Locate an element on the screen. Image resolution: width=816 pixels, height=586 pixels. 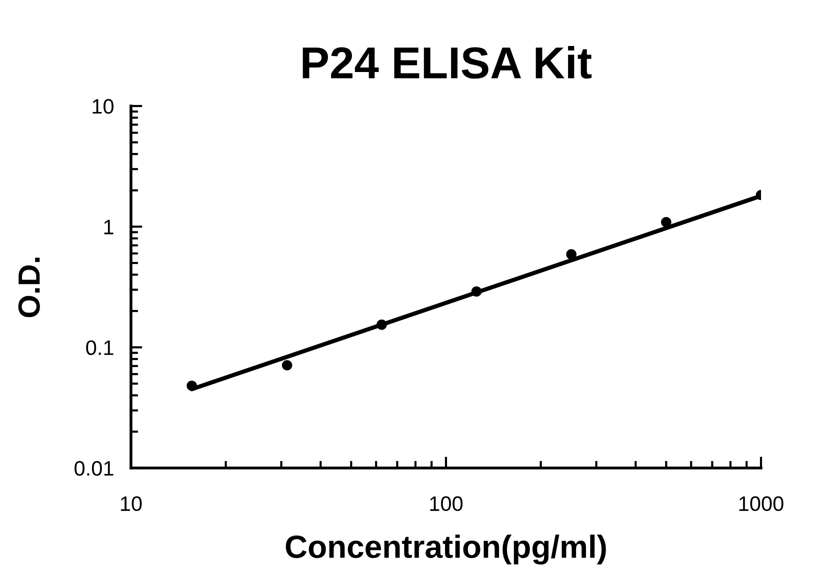
y-tick-label: 0.1 is located at coordinates (100, 348).